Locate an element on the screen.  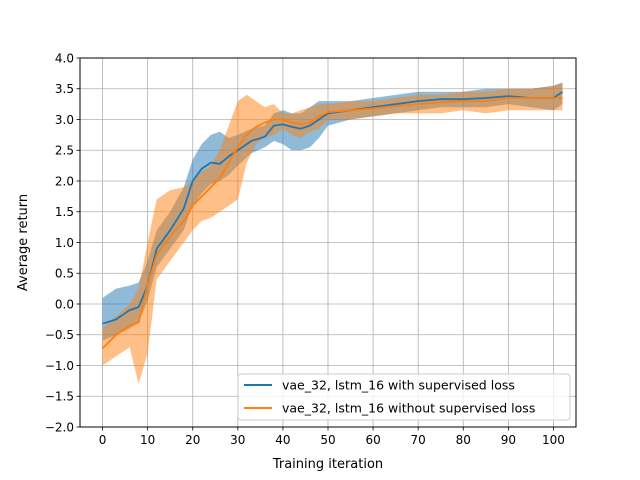
y-tick-label: 3.0 is located at coordinates (64, 120).